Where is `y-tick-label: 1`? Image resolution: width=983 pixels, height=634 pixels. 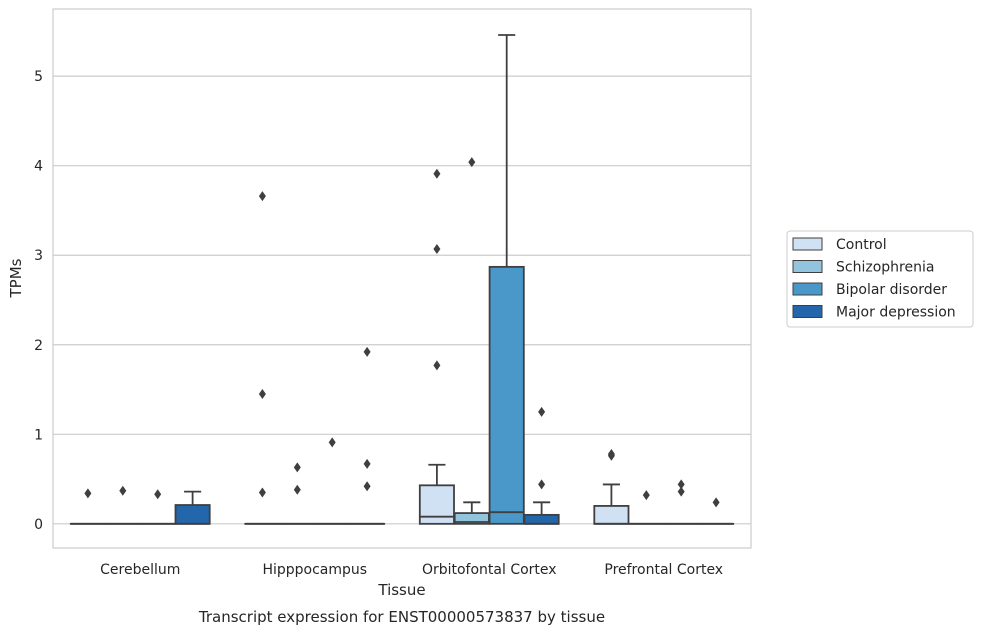
y-tick-label: 1 is located at coordinates (38, 435).